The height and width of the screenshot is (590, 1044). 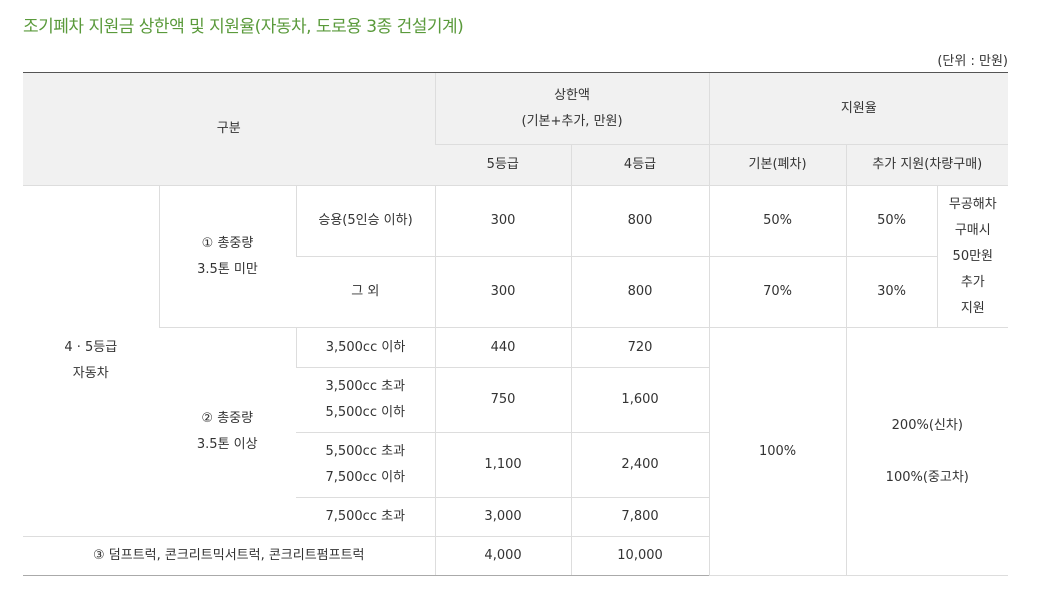 What do you see at coordinates (366, 517) in the screenshot?
I see `row-label: 7,500cc 초과` at bounding box center [366, 517].